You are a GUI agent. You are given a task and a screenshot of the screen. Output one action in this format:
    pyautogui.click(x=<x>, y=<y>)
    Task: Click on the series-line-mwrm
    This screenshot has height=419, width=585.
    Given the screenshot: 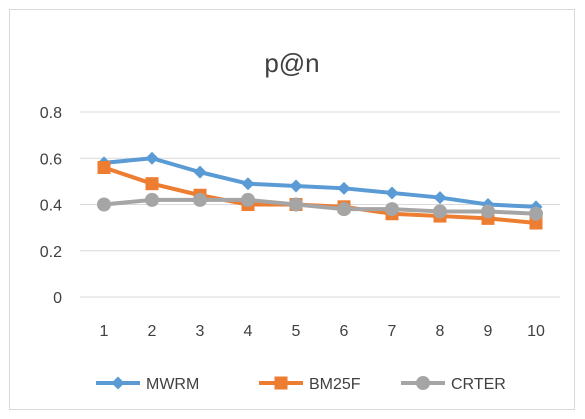 What is the action you would take?
    pyautogui.click(x=320, y=182)
    